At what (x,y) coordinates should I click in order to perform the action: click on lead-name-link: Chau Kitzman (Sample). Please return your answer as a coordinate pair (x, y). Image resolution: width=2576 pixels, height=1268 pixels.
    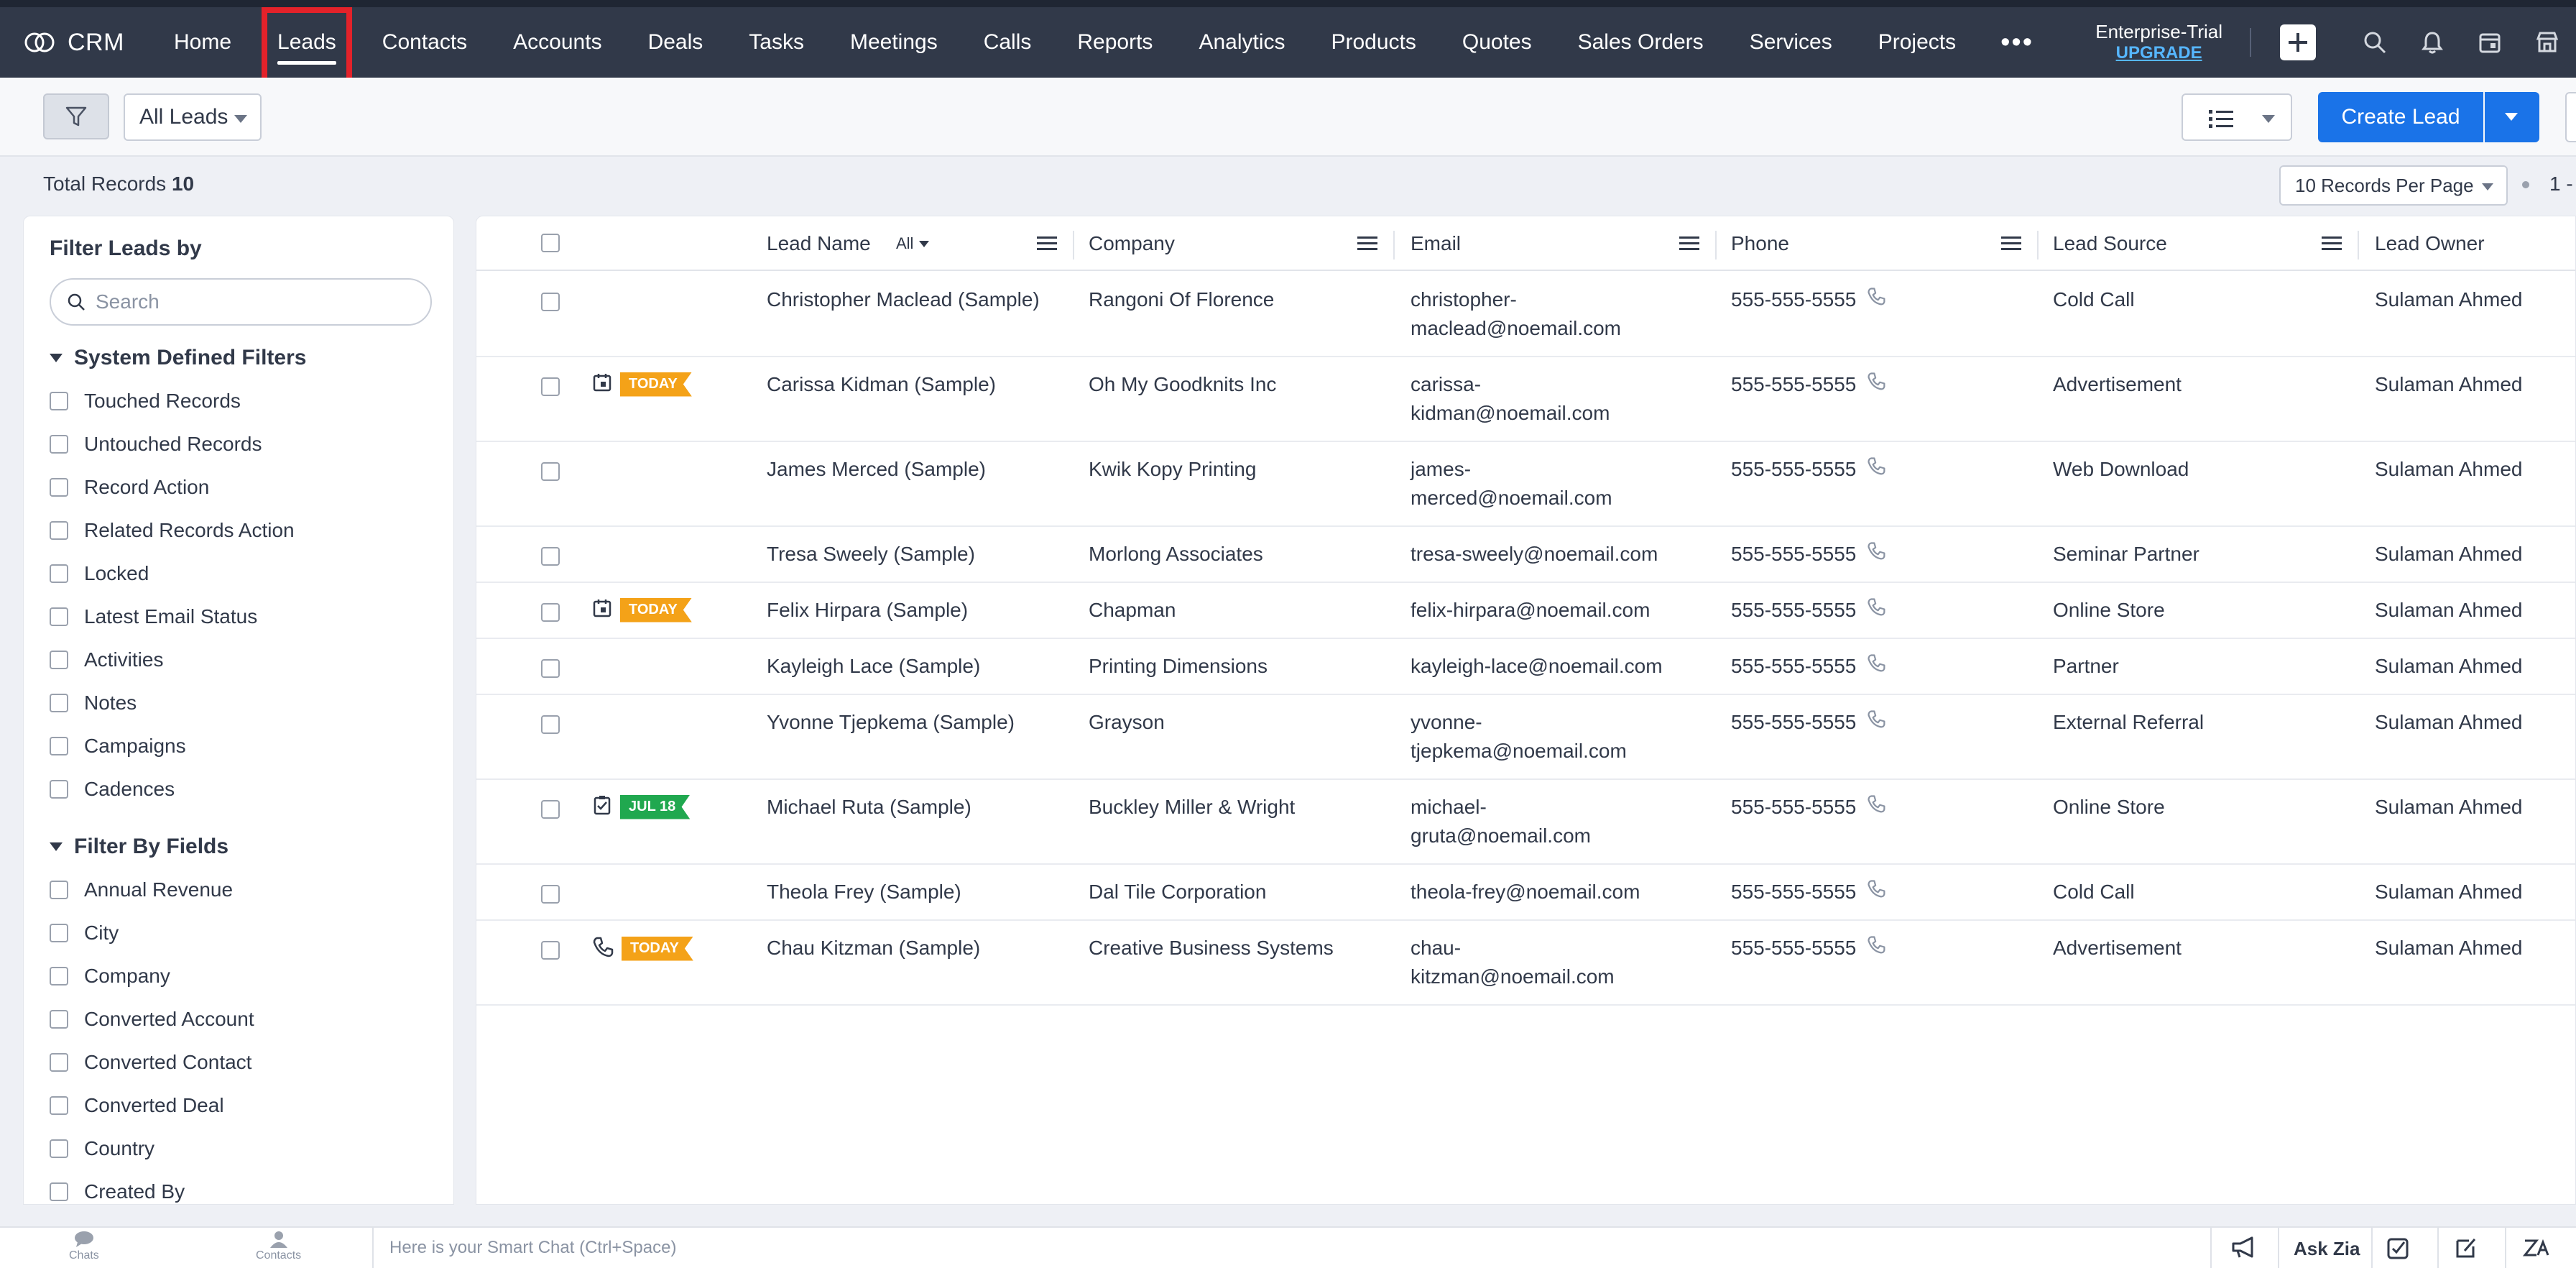
    Looking at the image, I should click on (874, 948).